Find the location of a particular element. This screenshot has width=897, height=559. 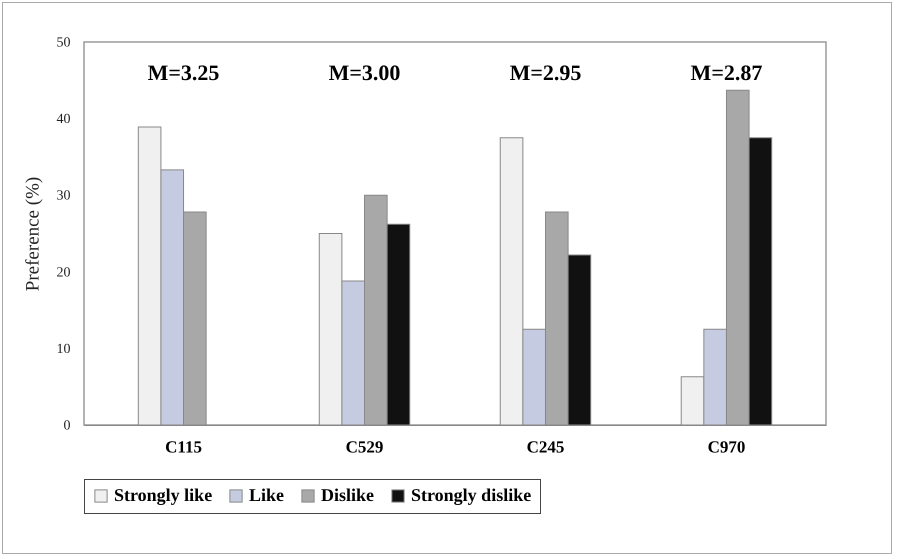

annotation: M=3.25 is located at coordinates (184, 72).